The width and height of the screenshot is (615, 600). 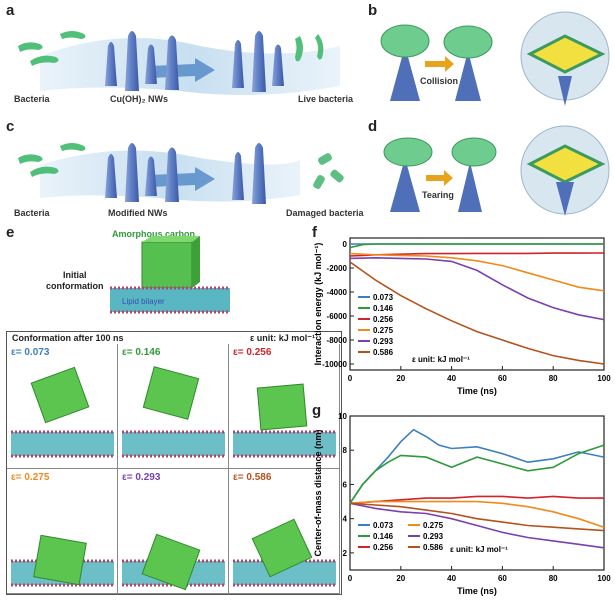 What do you see at coordinates (154, 234) in the screenshot?
I see `amorphous-carbon-label: Amorphous carbon` at bounding box center [154, 234].